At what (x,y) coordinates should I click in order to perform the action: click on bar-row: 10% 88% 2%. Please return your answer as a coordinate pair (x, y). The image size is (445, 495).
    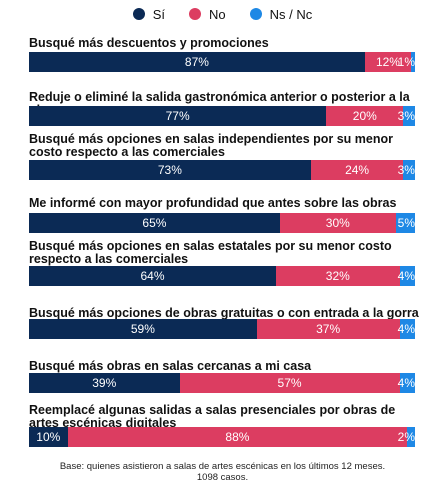
    Looking at the image, I should click on (222, 437).